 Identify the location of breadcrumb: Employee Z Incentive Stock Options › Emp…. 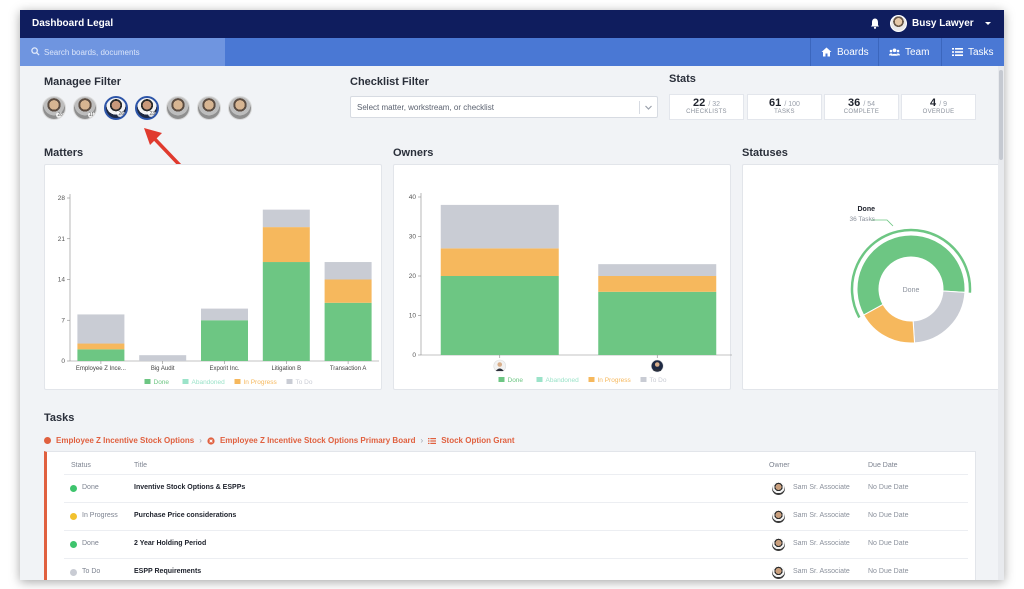
(279, 440).